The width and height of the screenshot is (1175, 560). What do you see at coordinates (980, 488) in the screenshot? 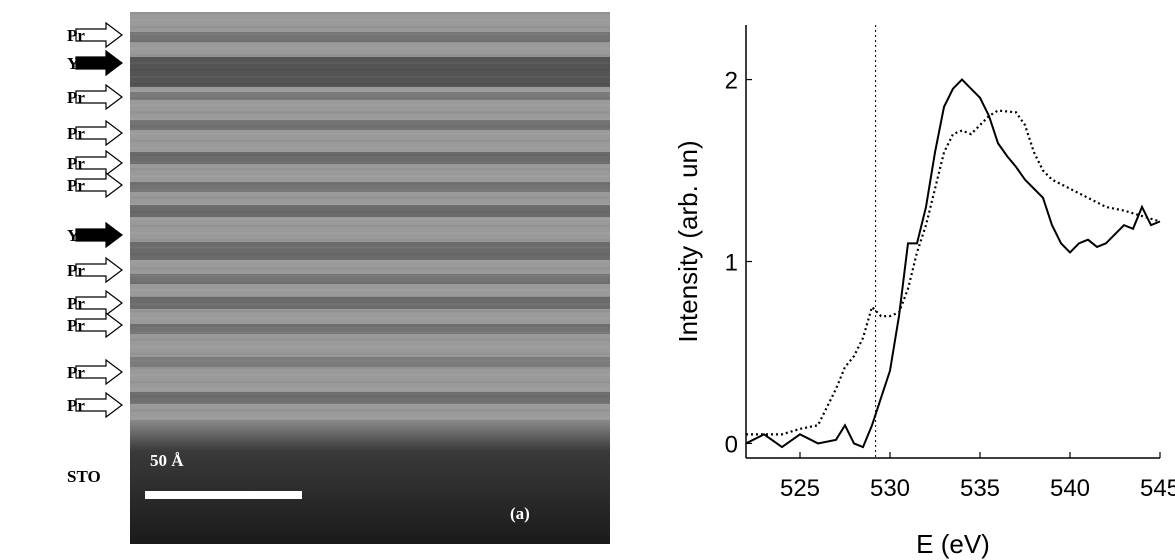
I see `x-tick-label: 535` at bounding box center [980, 488].